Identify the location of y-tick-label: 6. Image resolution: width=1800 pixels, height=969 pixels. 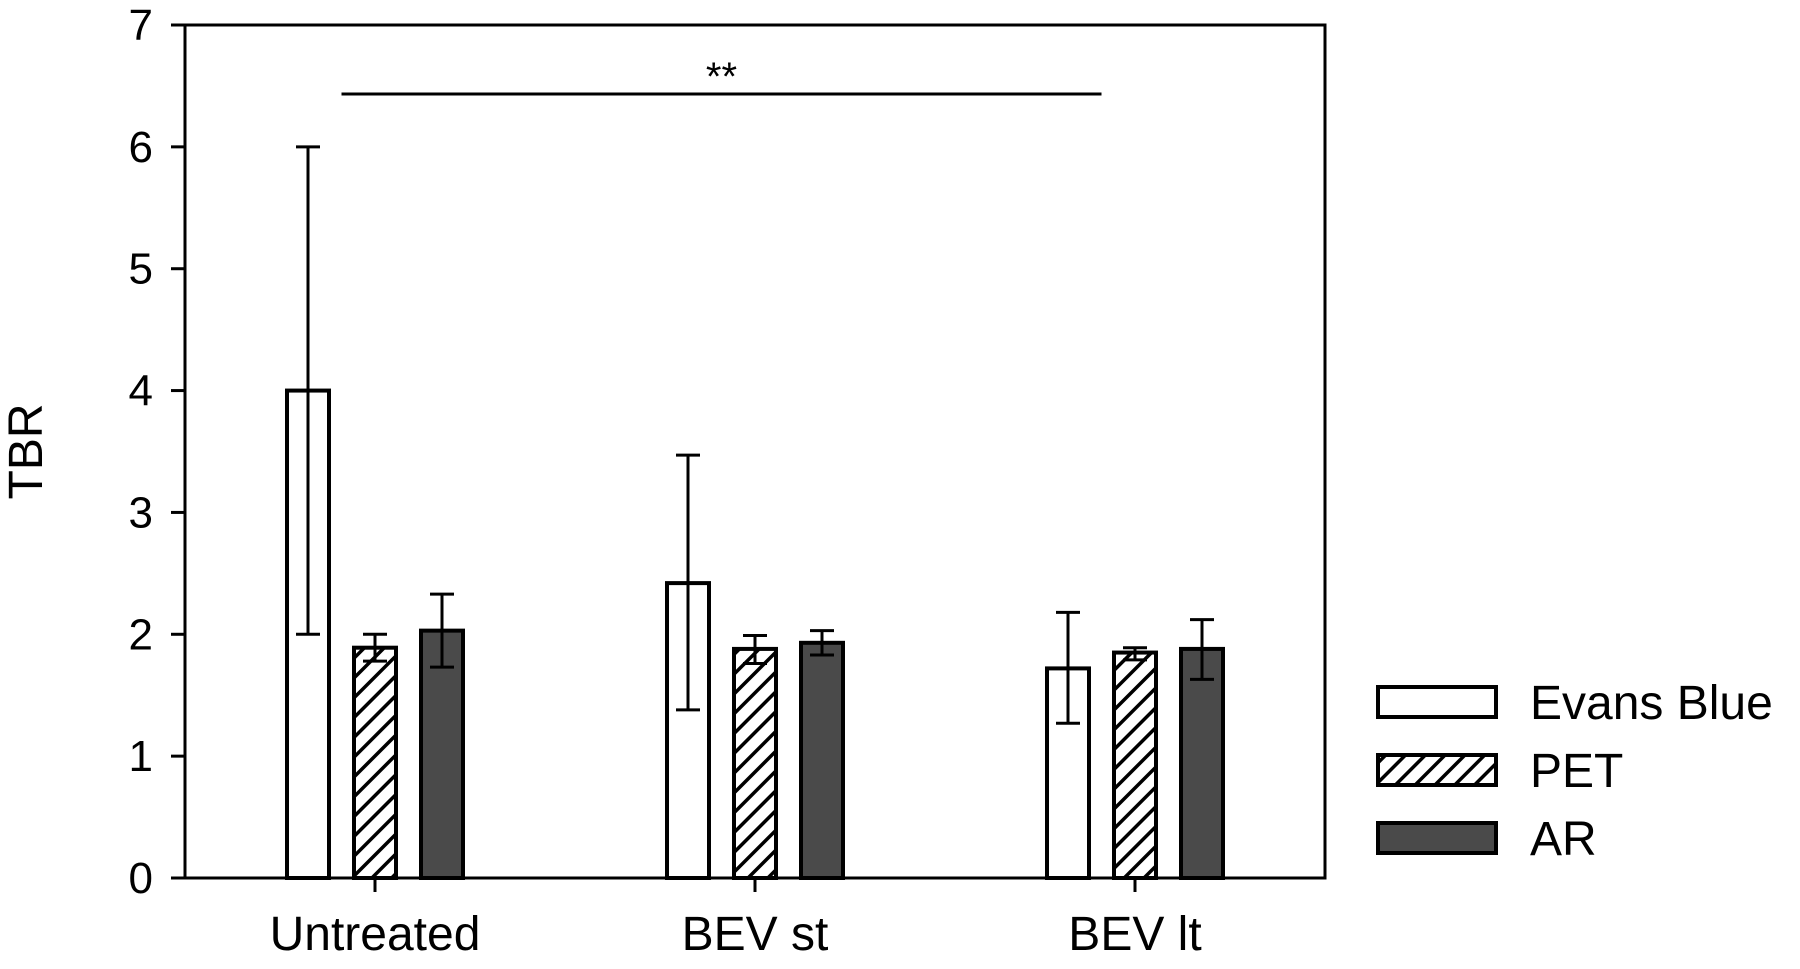
(141, 147).